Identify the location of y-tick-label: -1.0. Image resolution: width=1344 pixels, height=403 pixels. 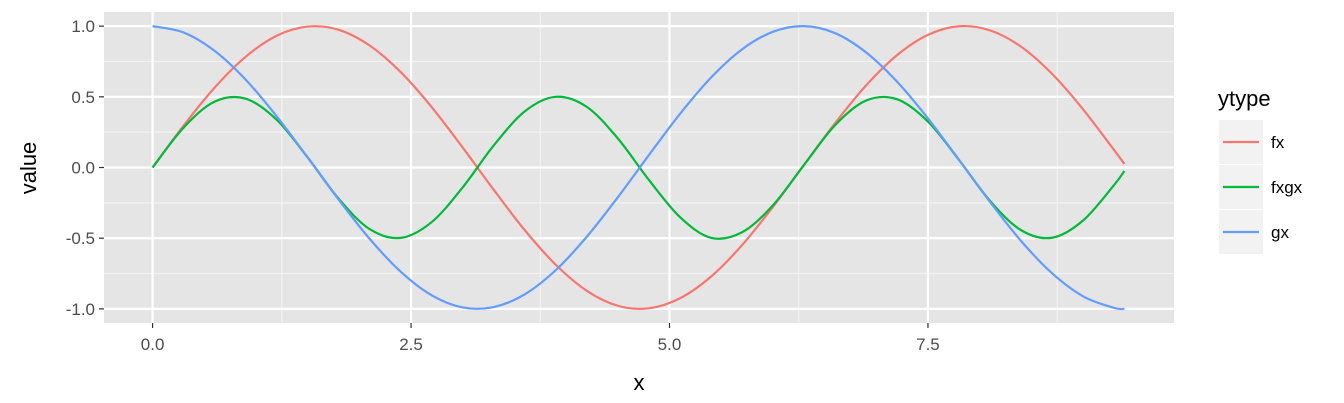
(80, 309).